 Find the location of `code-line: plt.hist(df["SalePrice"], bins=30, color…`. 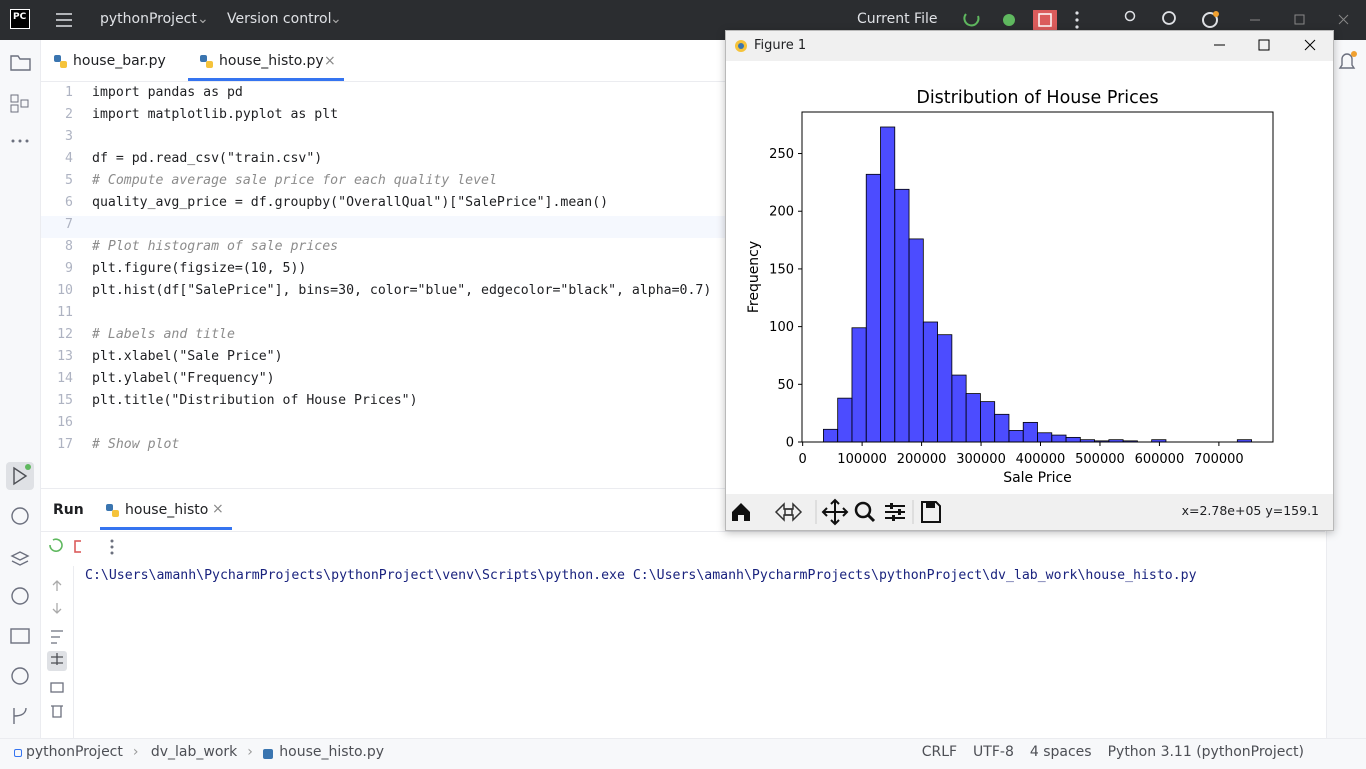

code-line: plt.hist(df["SalePrice"], bins=30, color… is located at coordinates (402, 290).